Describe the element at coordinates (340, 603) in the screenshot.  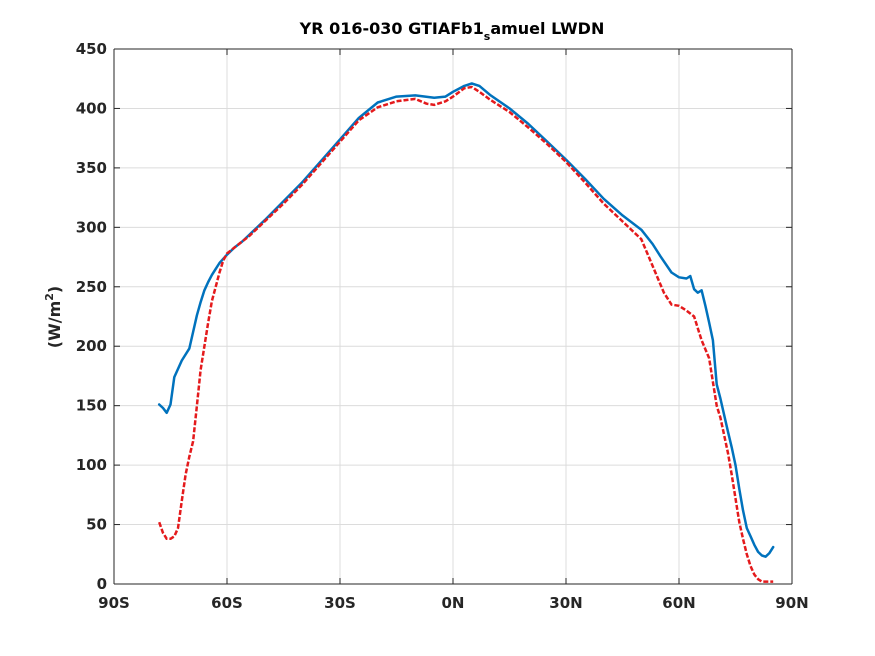
I see `x-tick-label-2: 30S` at that location.